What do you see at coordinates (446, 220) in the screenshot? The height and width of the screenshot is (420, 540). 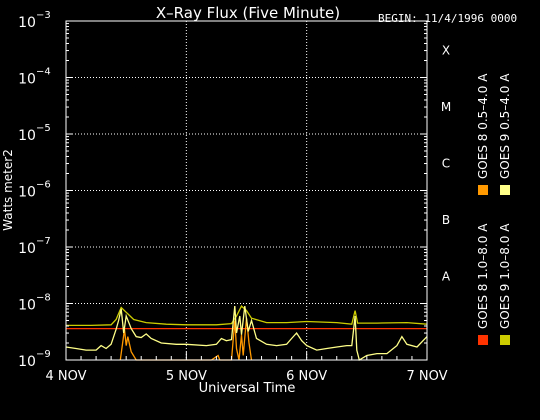 I see `flare-class-B: B` at bounding box center [446, 220].